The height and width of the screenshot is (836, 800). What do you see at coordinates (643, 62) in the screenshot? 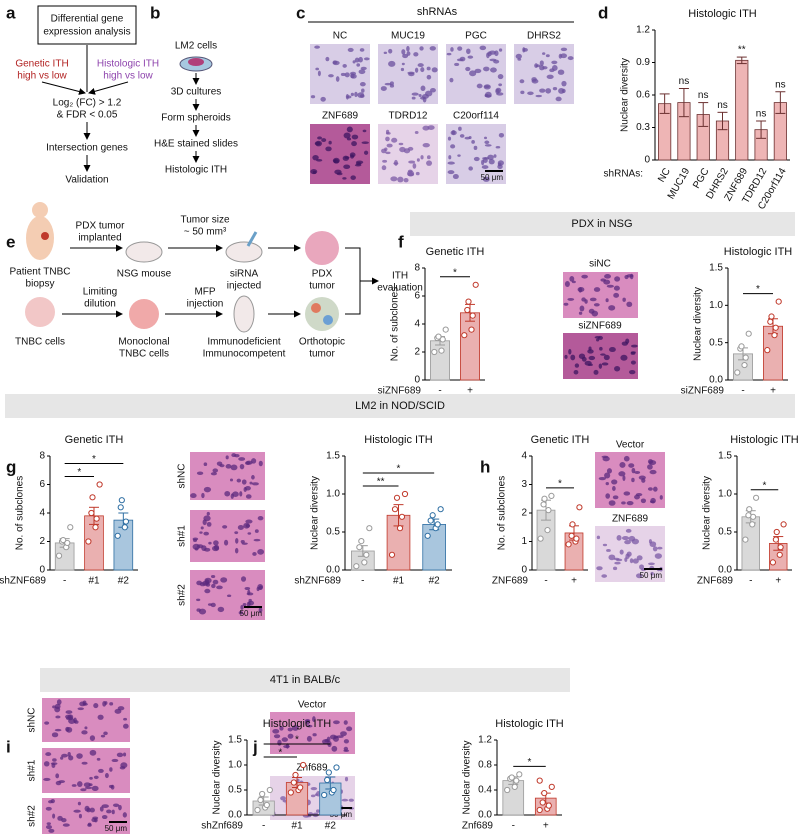
I see `y-tick-label: 0.9` at bounding box center [643, 62].